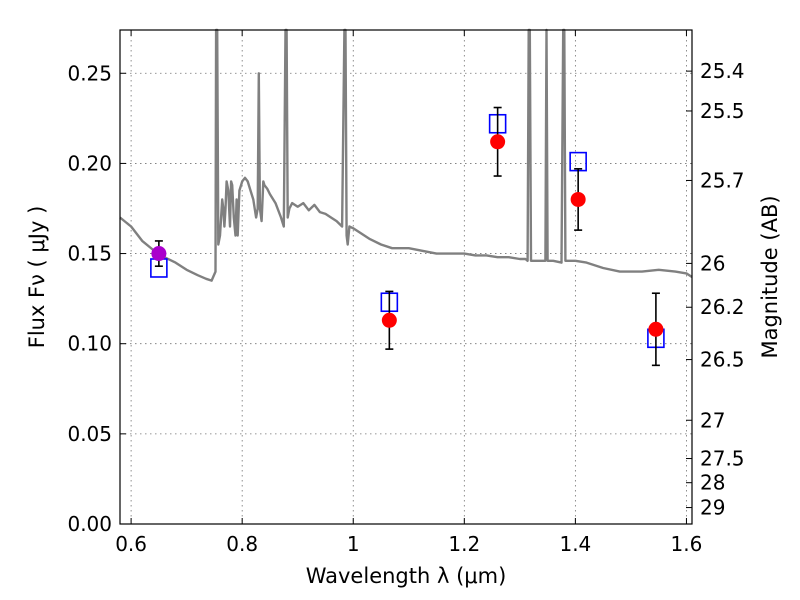 This screenshot has width=800, height=600. What do you see at coordinates (722, 71) in the screenshot?
I see `mag-tick-label: 25.4` at bounding box center [722, 71].